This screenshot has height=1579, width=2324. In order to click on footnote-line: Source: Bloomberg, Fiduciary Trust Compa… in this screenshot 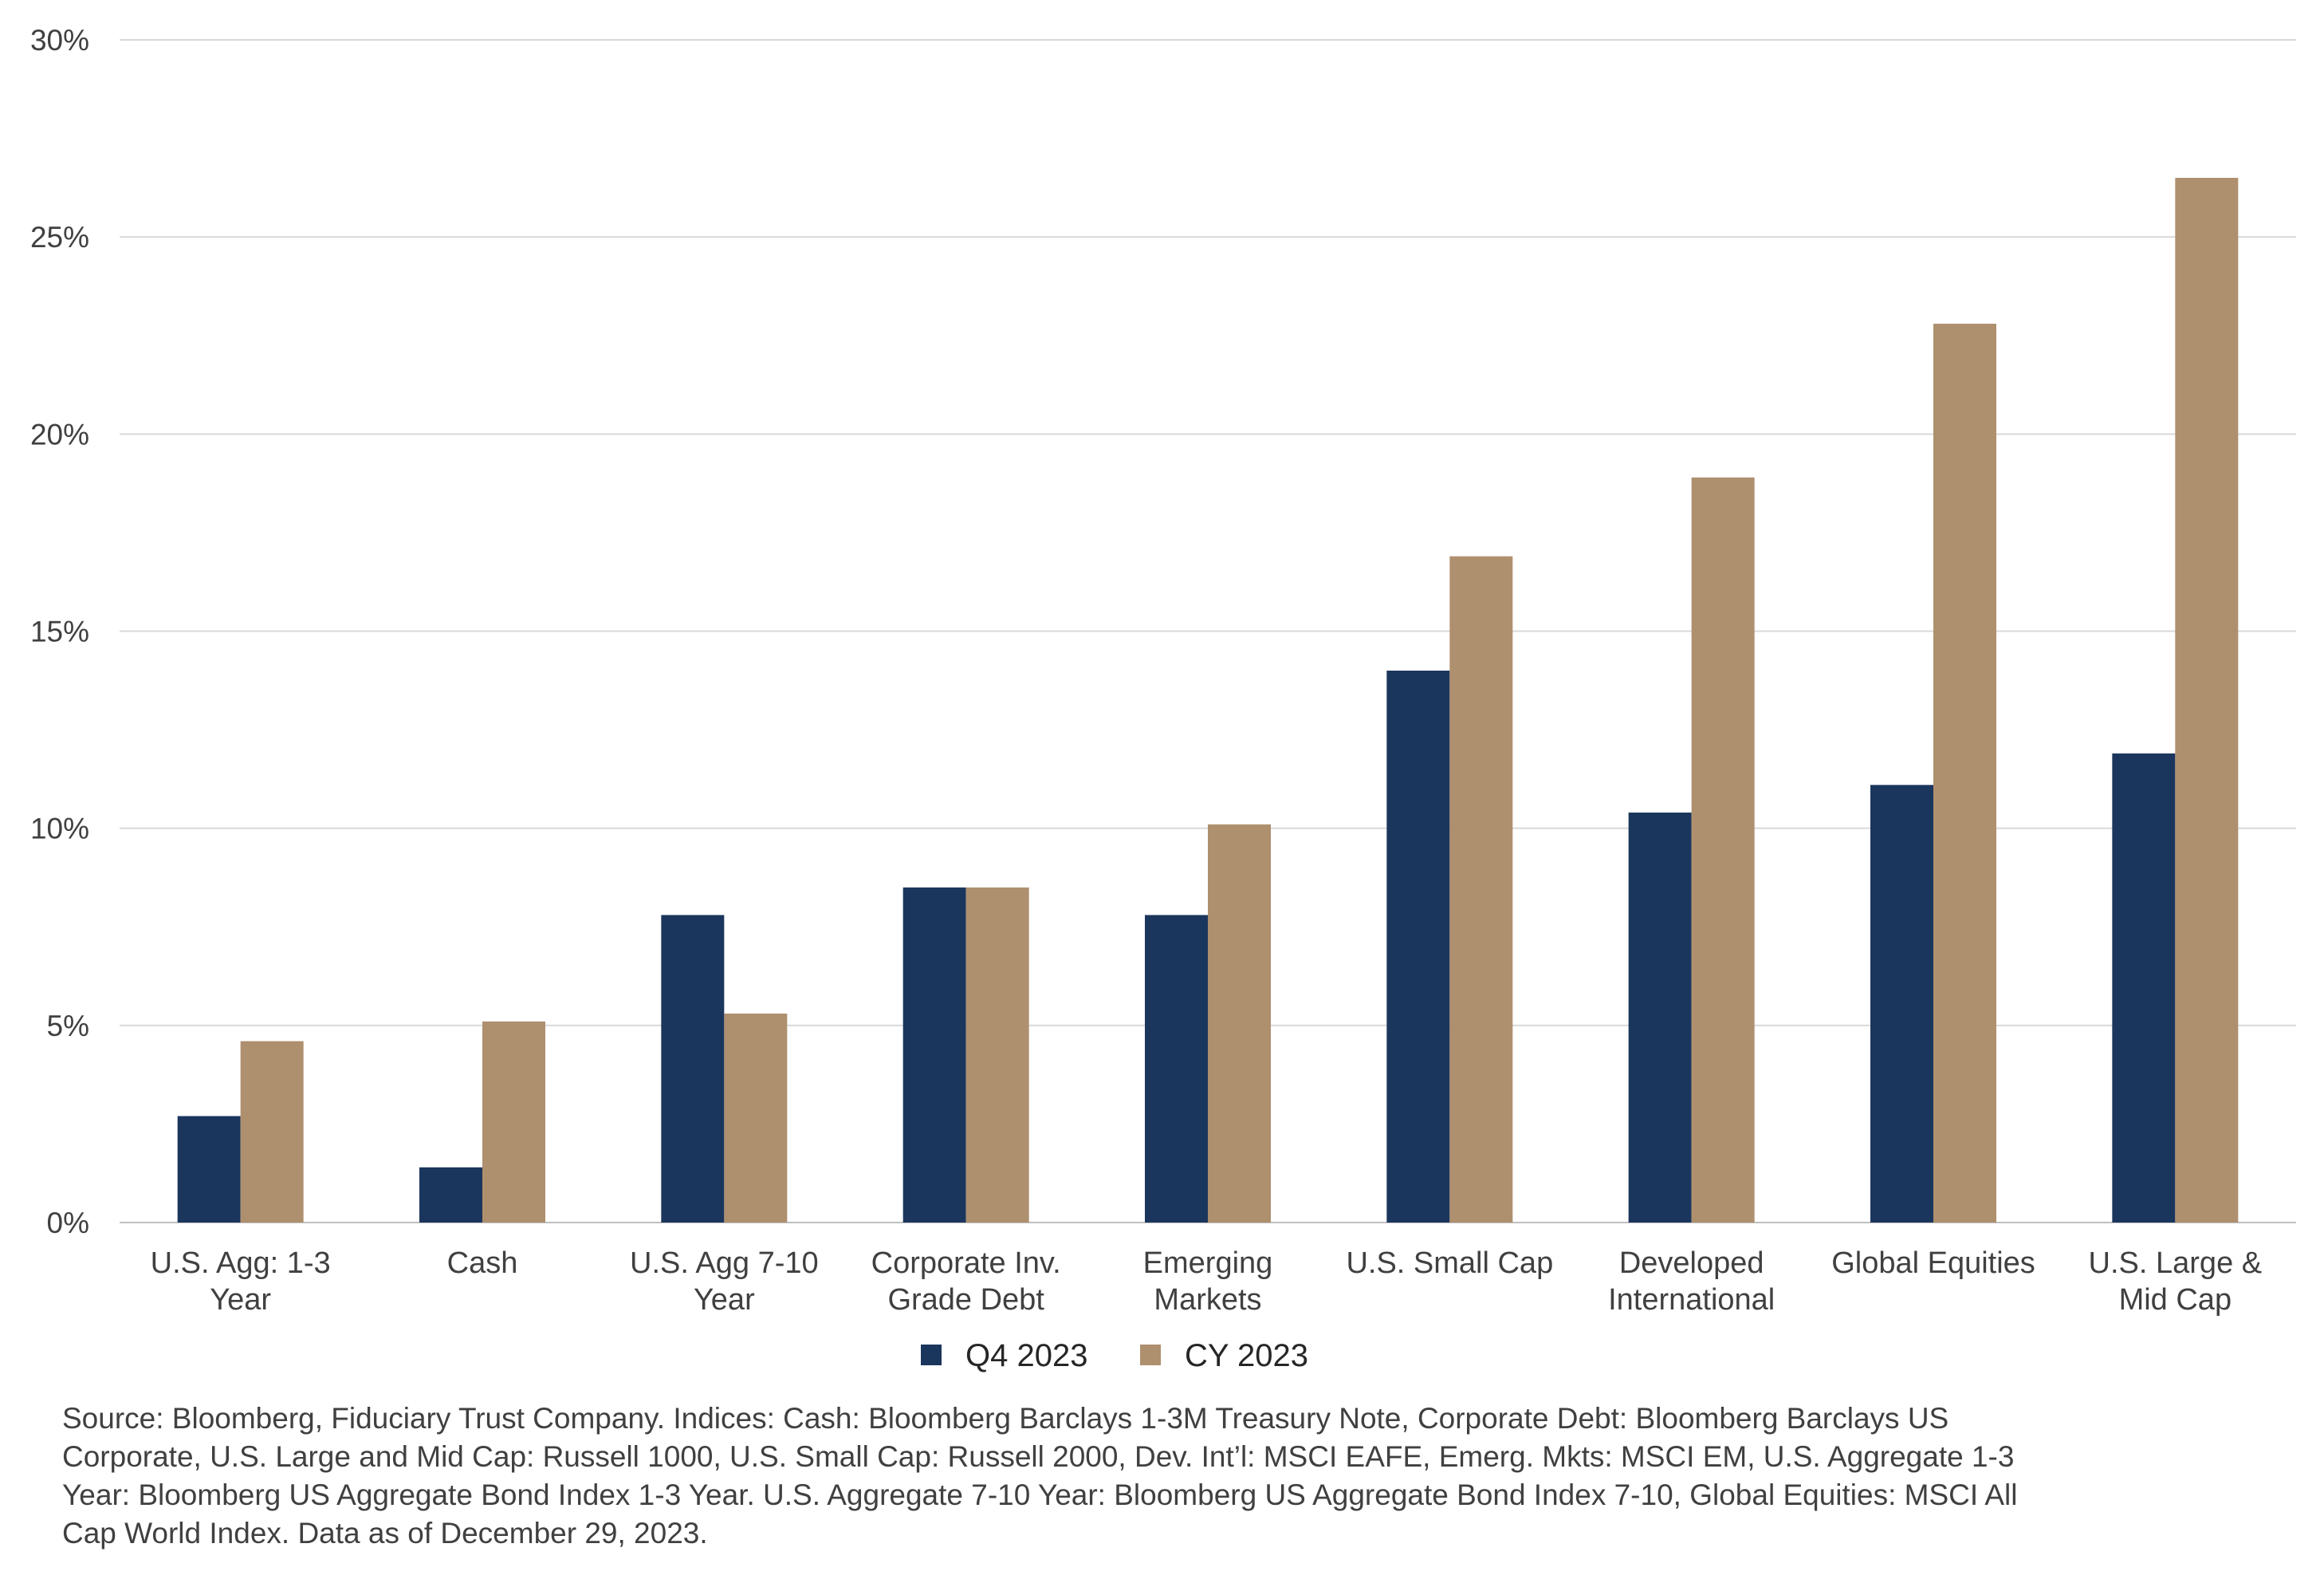, I will do `click(1005, 1418)`.